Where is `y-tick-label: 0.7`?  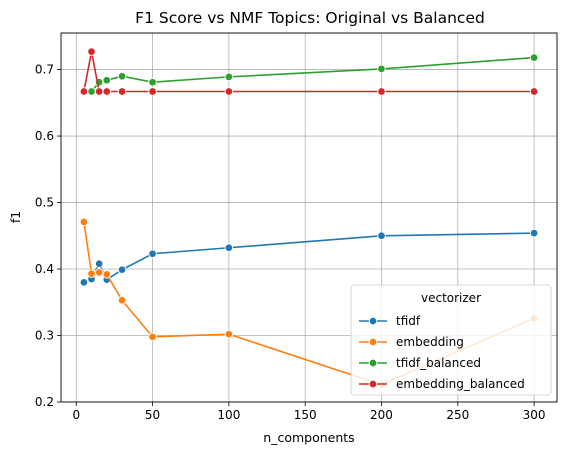
y-tick-label: 0.7 is located at coordinates (44, 70).